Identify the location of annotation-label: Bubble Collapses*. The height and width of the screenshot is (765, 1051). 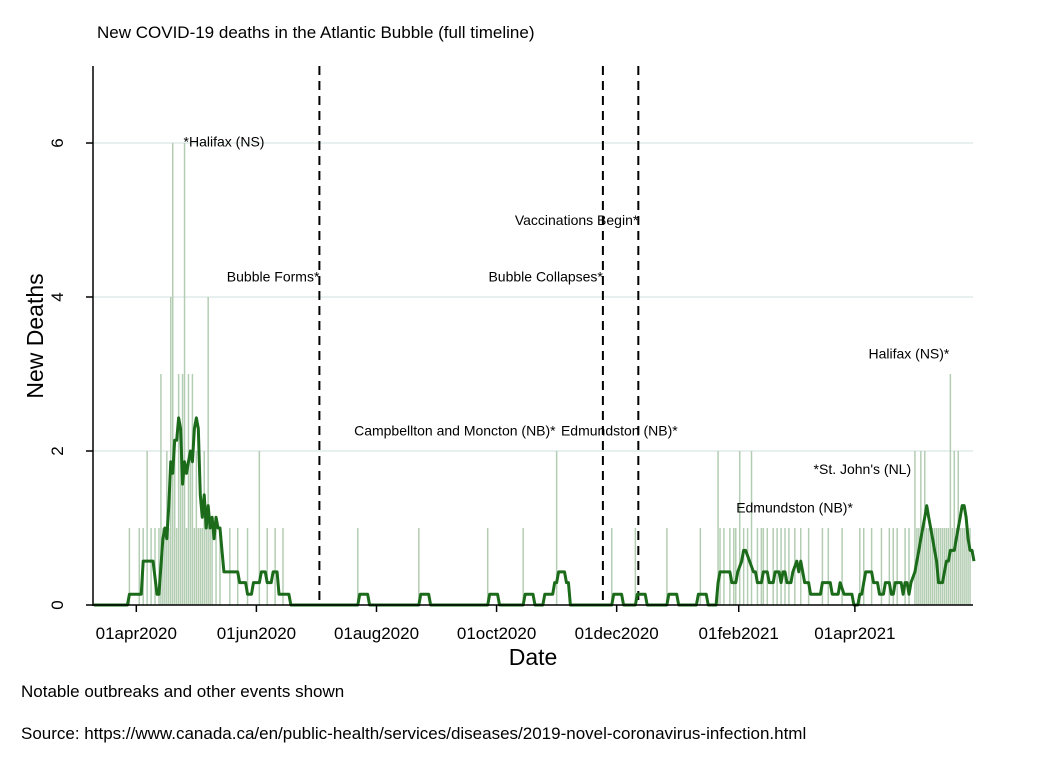
(545, 276).